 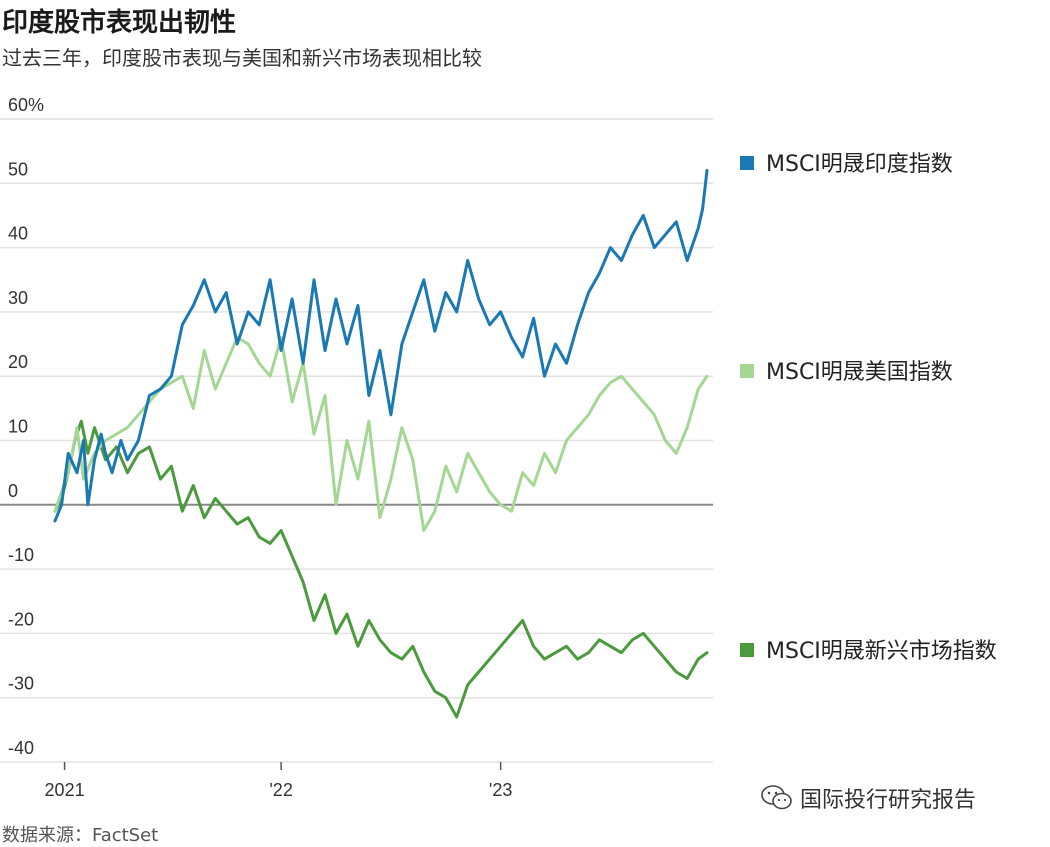 What do you see at coordinates (500, 790) in the screenshot?
I see `x-tick-label: '23` at bounding box center [500, 790].